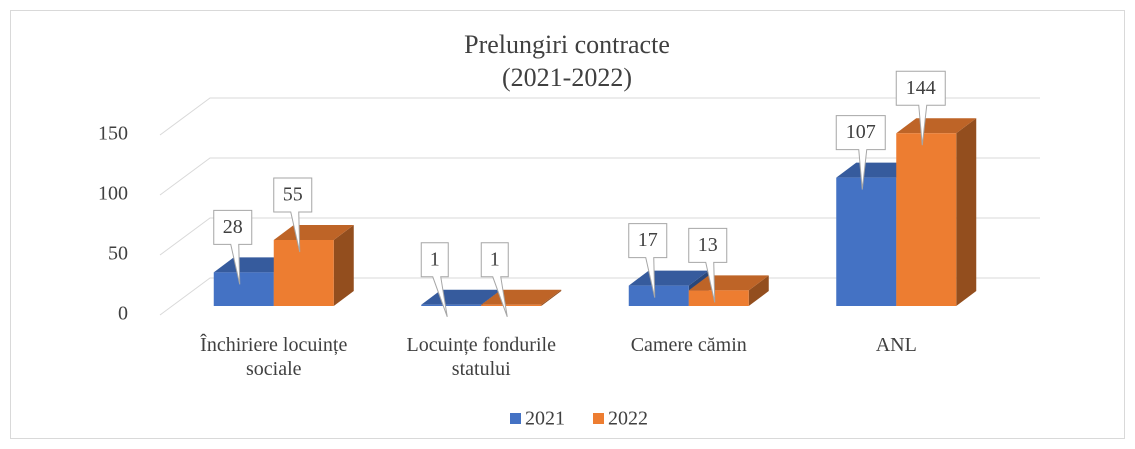 The image size is (1135, 449). Describe the element at coordinates (861, 132) in the screenshot. I see `data-label: 107` at that location.